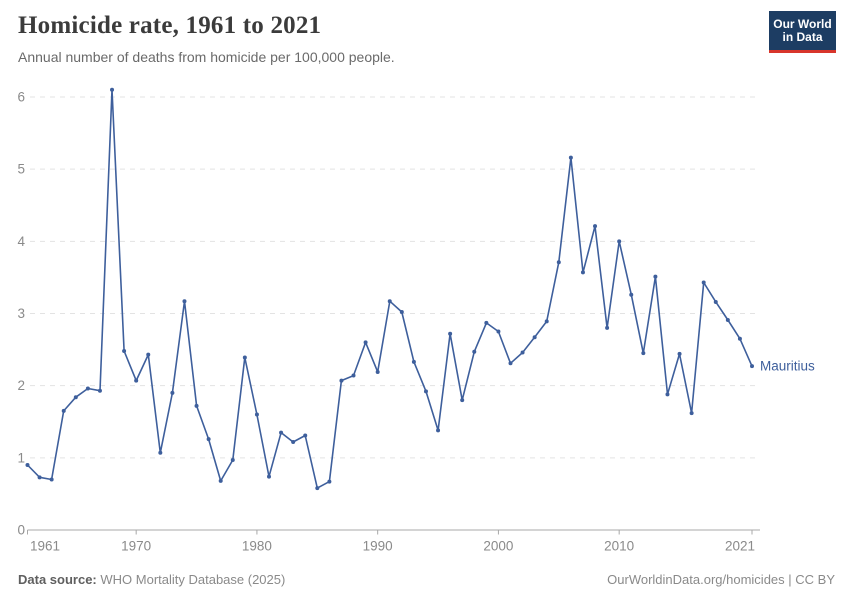  What do you see at coordinates (721, 579) in the screenshot?
I see `attribution: OurWorldinData.org/homicides | CC BY` at bounding box center [721, 579].